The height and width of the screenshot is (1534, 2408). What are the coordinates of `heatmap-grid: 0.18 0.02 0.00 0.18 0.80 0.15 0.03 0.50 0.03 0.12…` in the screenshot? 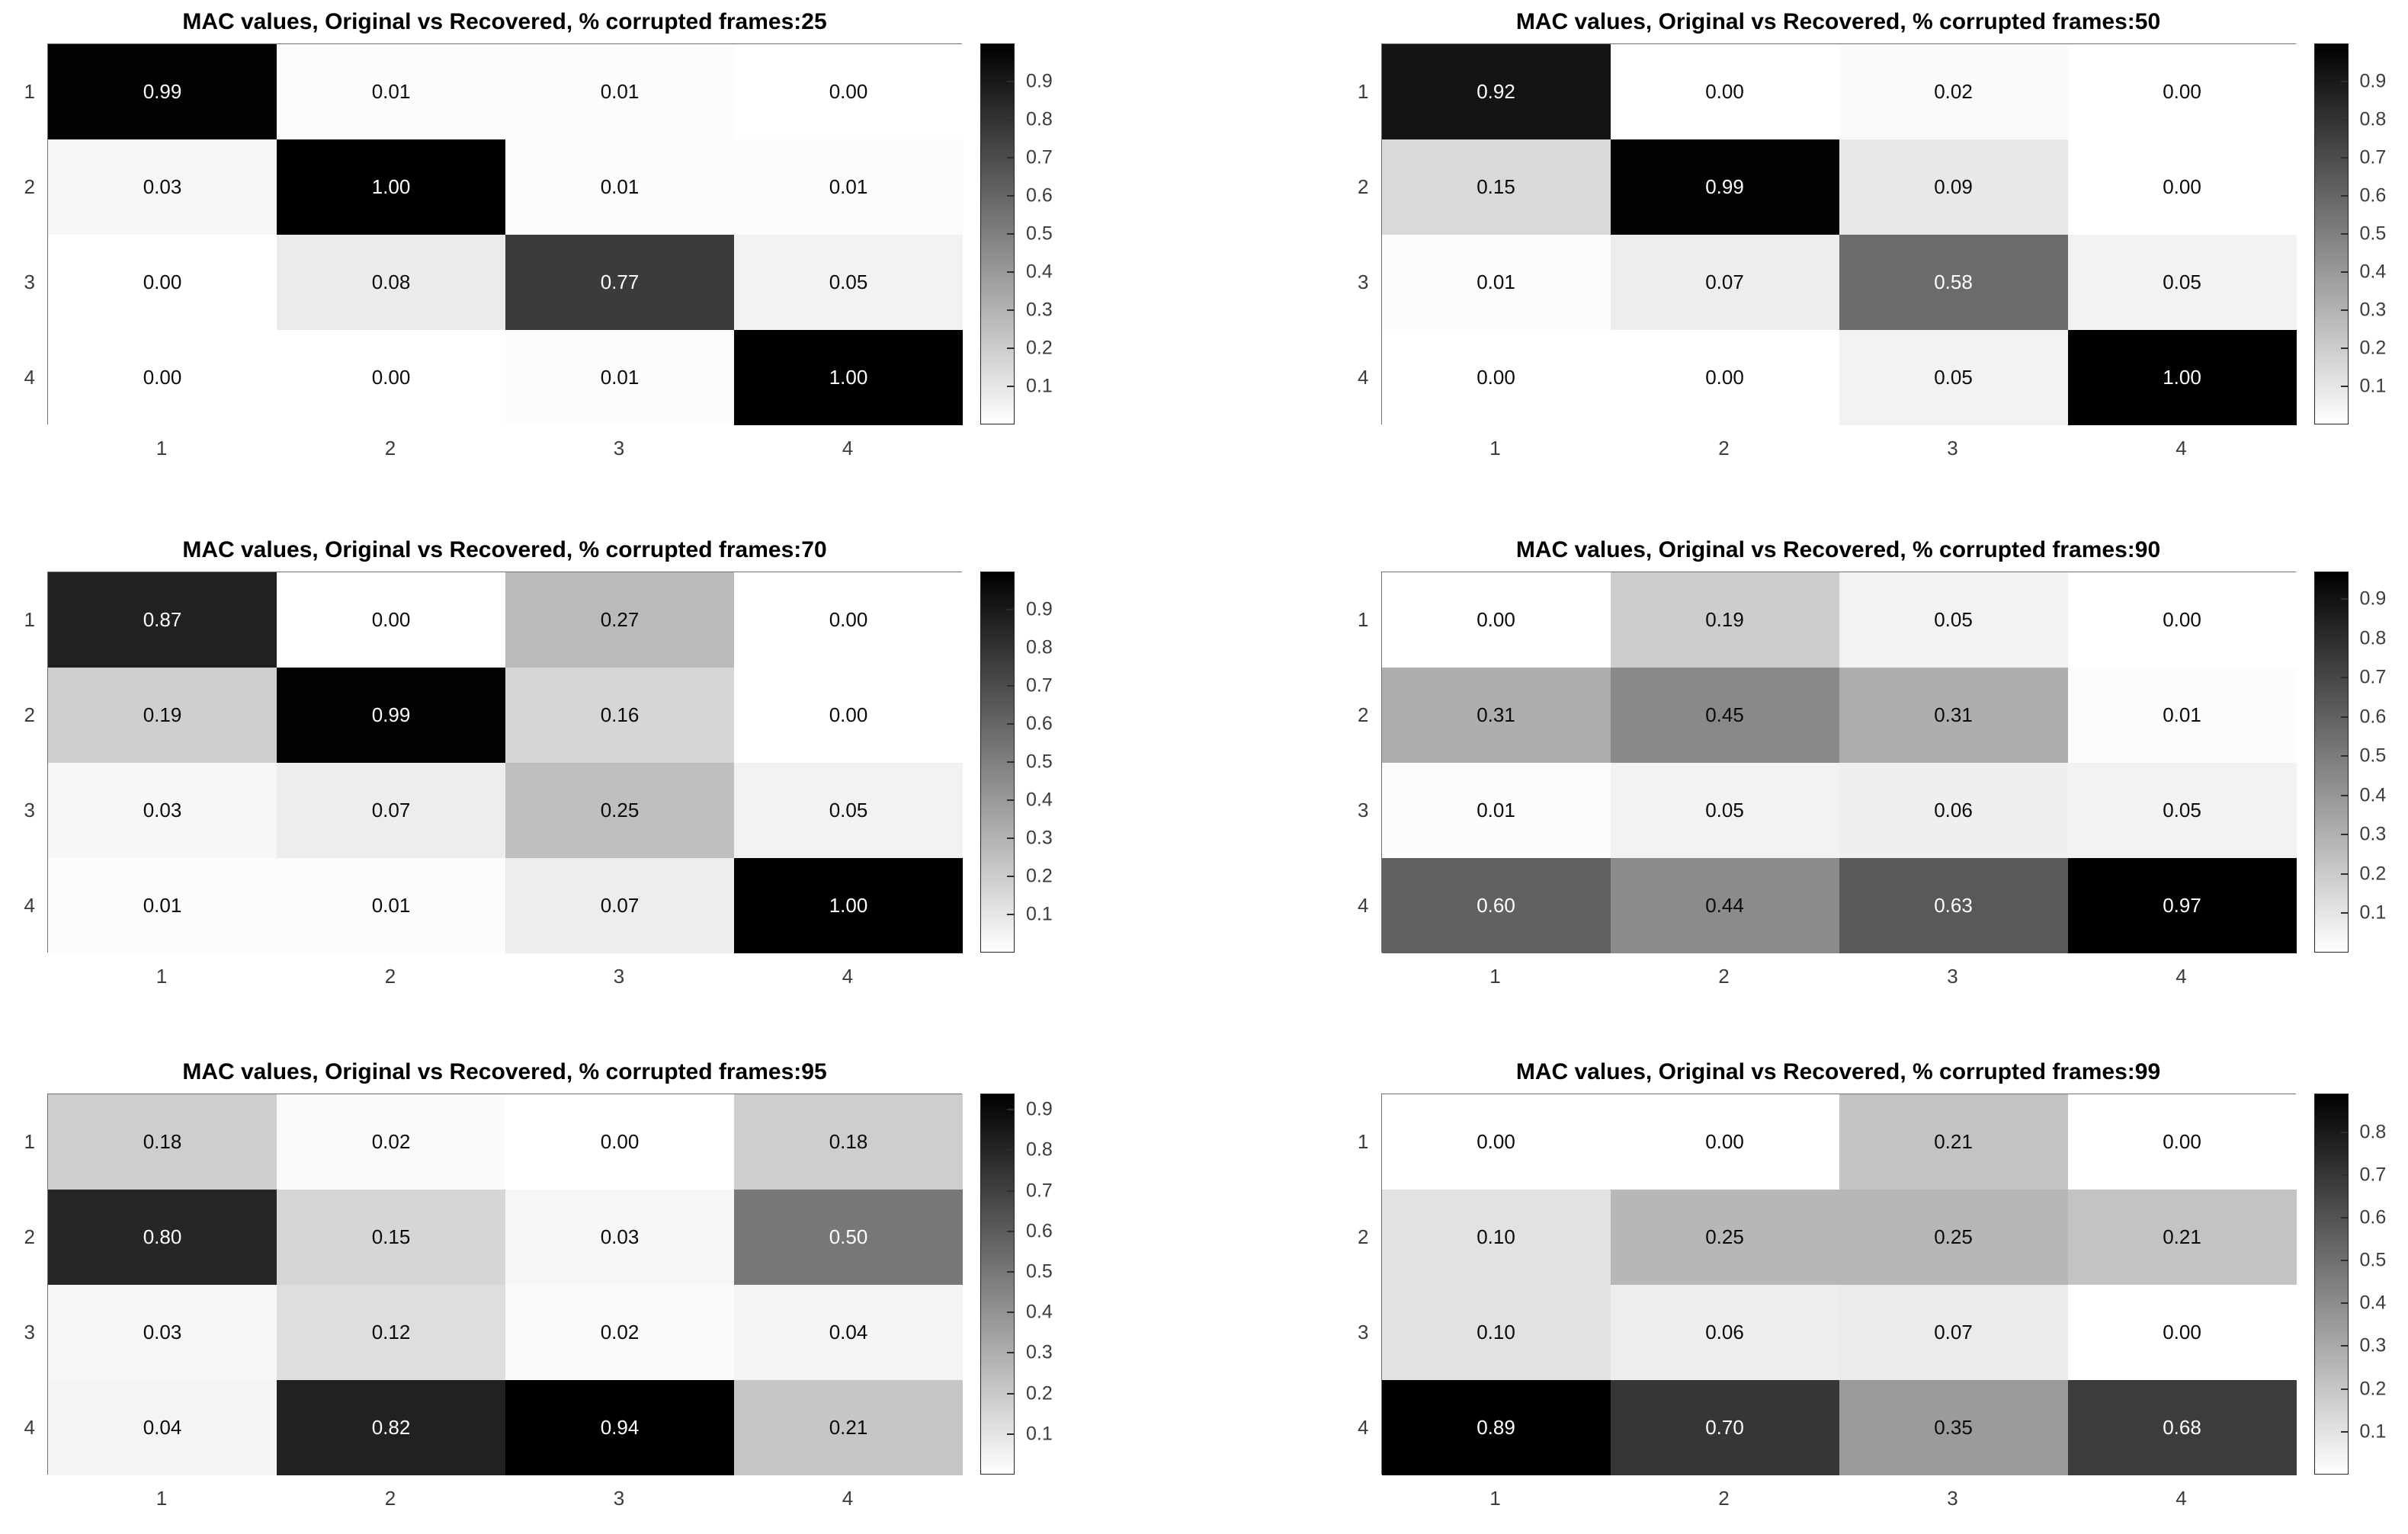 It's located at (505, 1284).